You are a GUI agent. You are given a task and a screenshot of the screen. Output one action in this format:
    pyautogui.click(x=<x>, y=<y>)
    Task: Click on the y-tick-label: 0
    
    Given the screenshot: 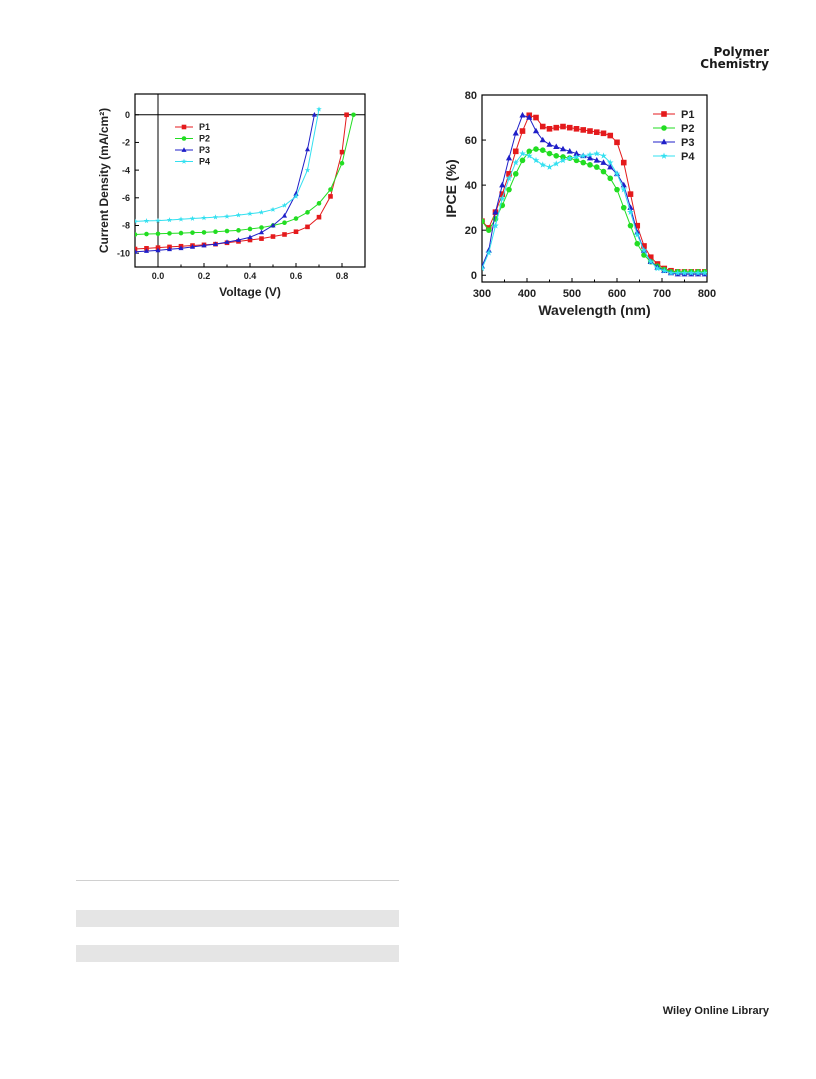 What is the action you would take?
    pyautogui.click(x=127, y=115)
    